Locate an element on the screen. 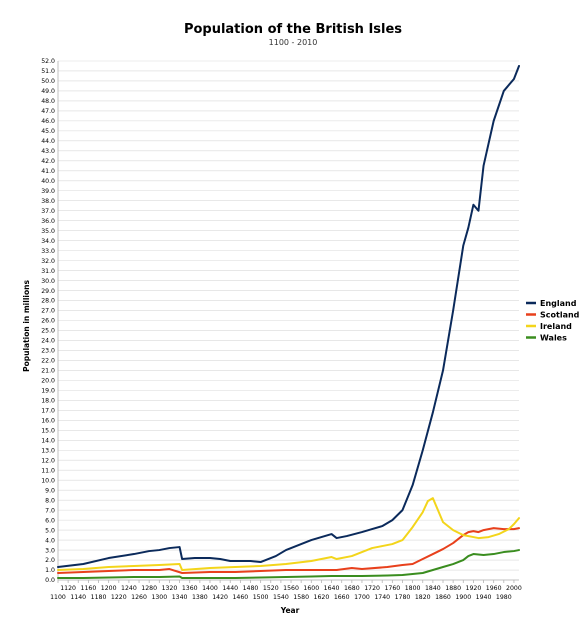  x-tick-label: 1240 is located at coordinates (129, 588).